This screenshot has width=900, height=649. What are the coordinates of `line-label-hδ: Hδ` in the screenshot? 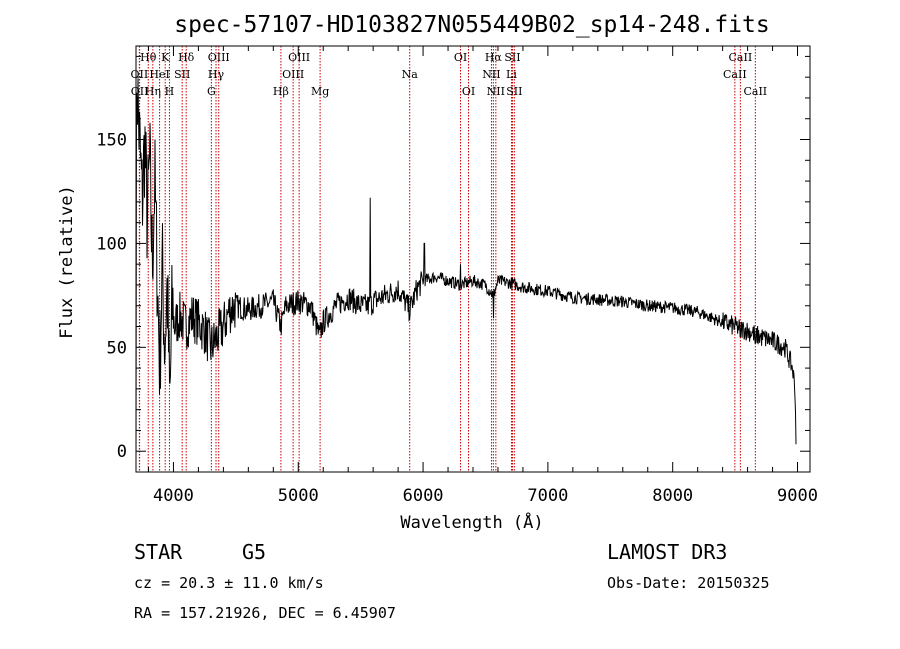 It's located at (186, 57).